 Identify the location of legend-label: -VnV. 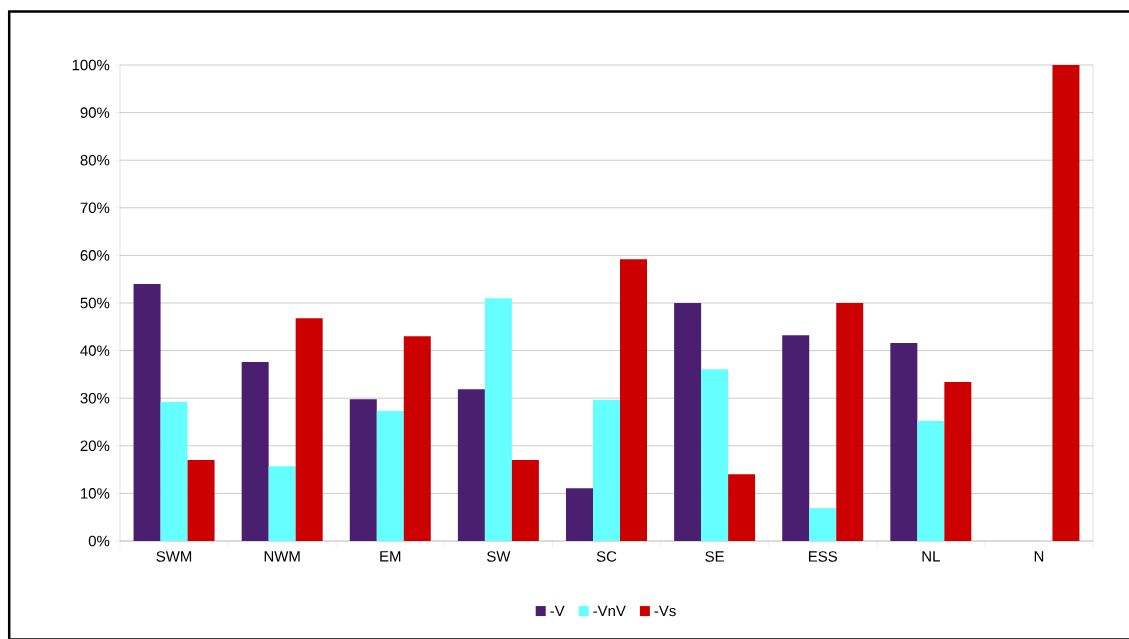
(609, 611).